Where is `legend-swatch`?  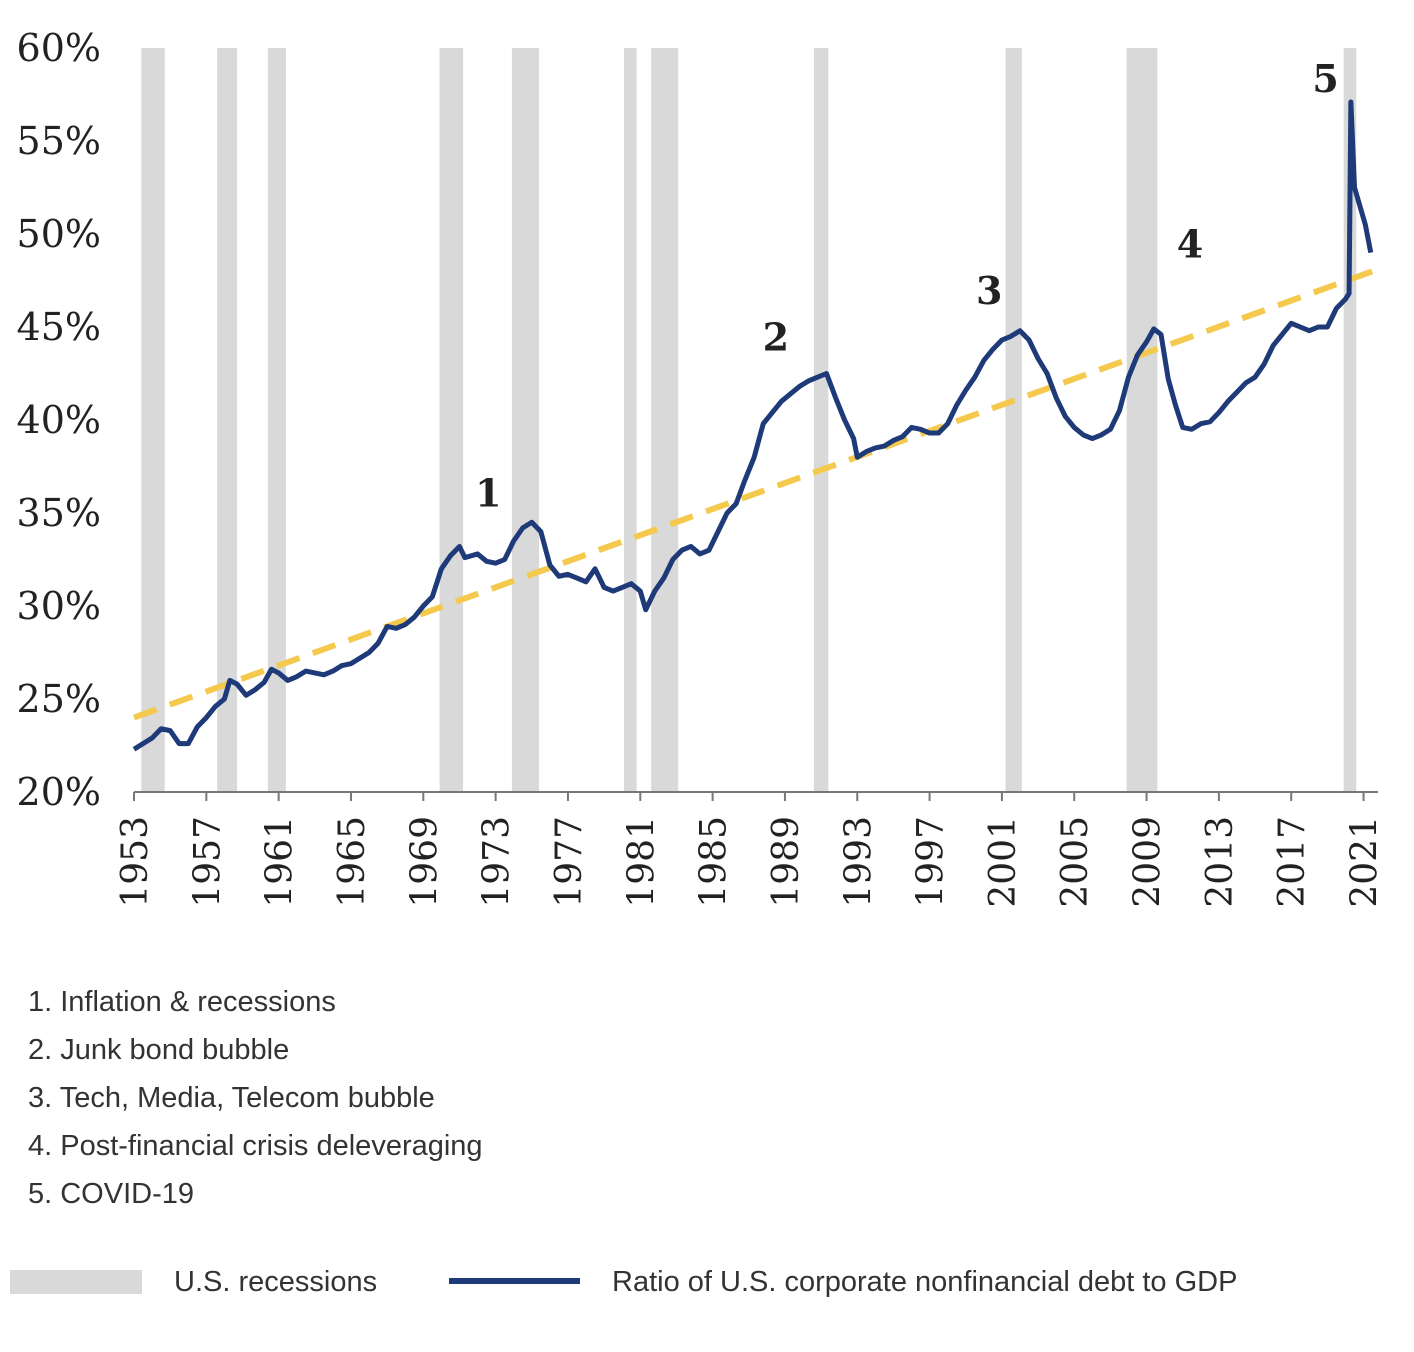
legend-swatch is located at coordinates (76, 1282).